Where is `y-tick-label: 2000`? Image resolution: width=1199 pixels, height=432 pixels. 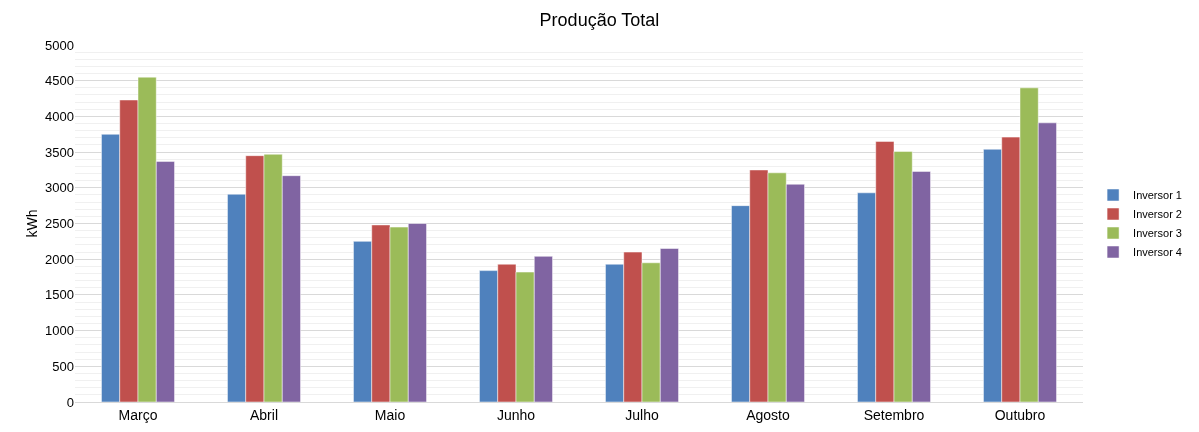
y-tick-label: 2000 is located at coordinates (59, 259).